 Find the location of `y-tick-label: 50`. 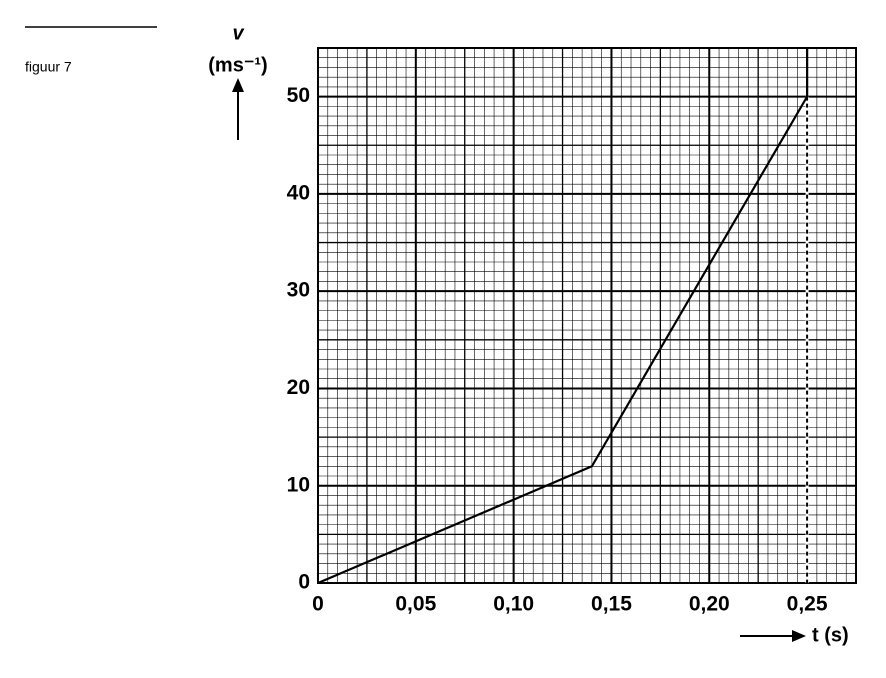

y-tick-label: 50 is located at coordinates (298, 95).